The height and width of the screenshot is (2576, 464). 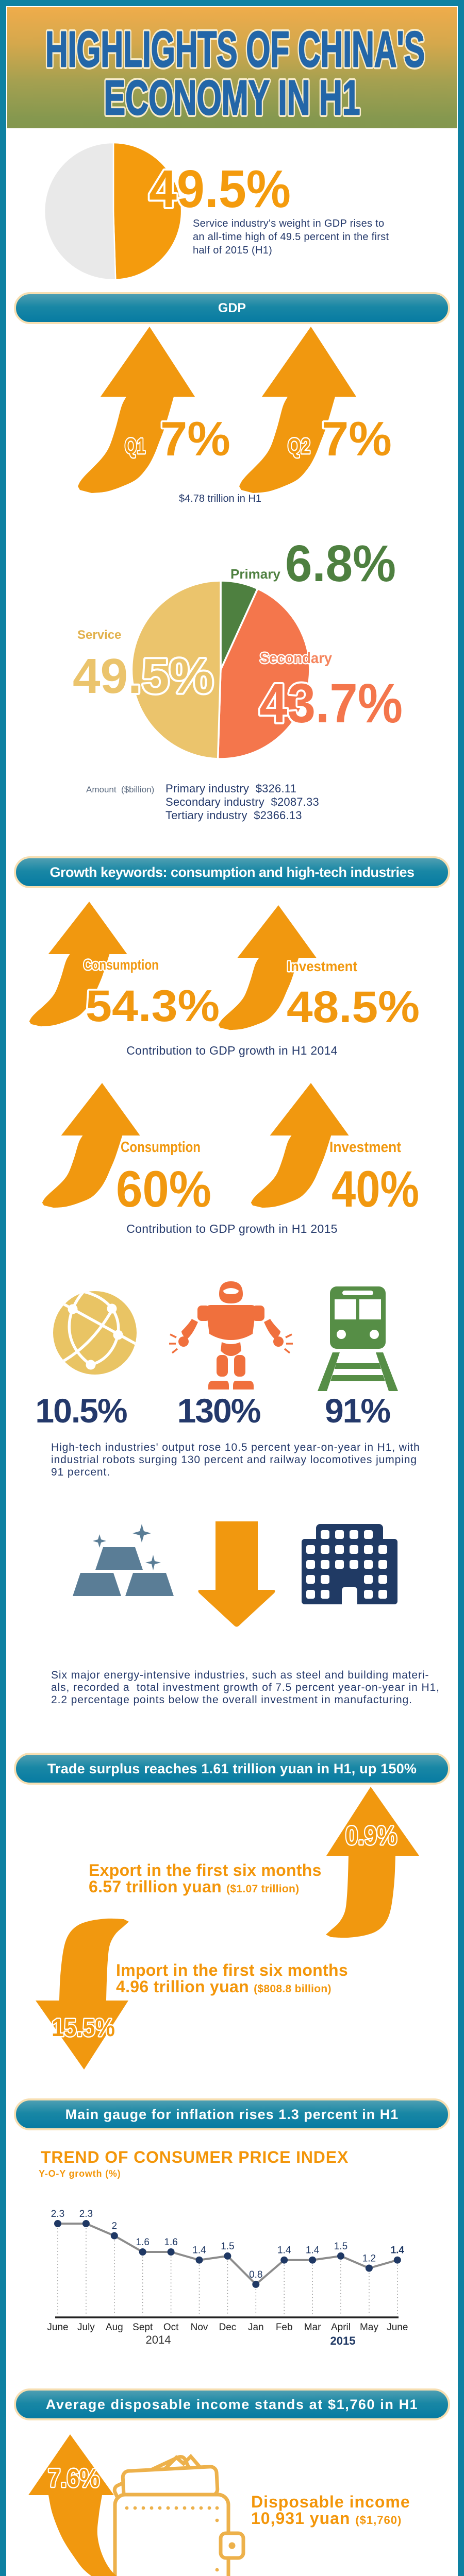 I want to click on svg-text: Secondary, so click(x=296, y=658).